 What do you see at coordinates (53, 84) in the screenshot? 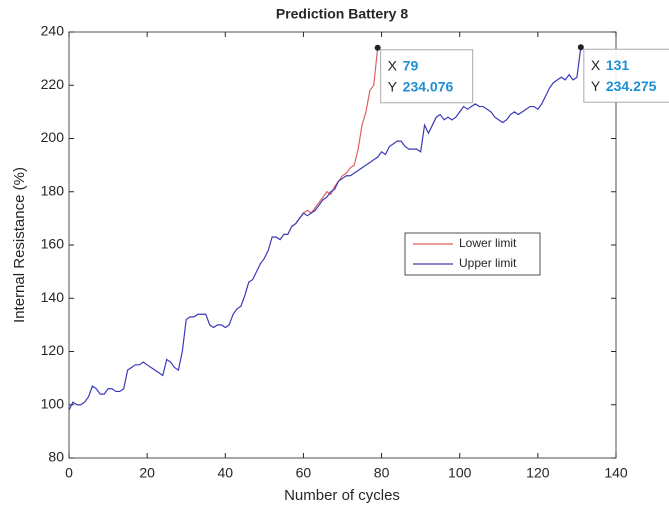
I see `y-tick-label: 220` at bounding box center [53, 84].